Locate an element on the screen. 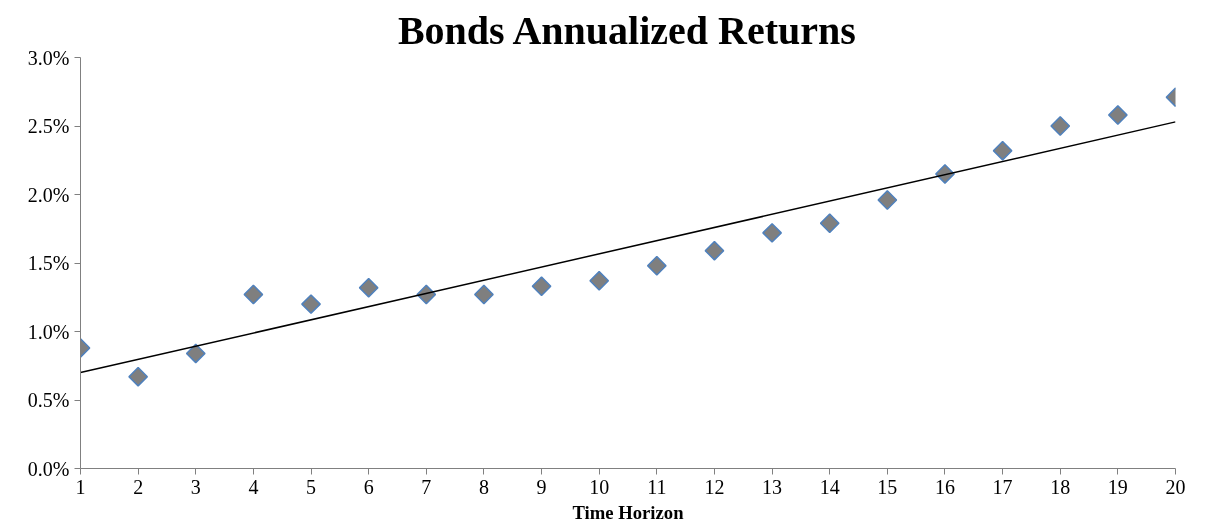 This screenshot has width=1210, height=532. chart-title: Bonds Annualized Returns is located at coordinates (626, 30).